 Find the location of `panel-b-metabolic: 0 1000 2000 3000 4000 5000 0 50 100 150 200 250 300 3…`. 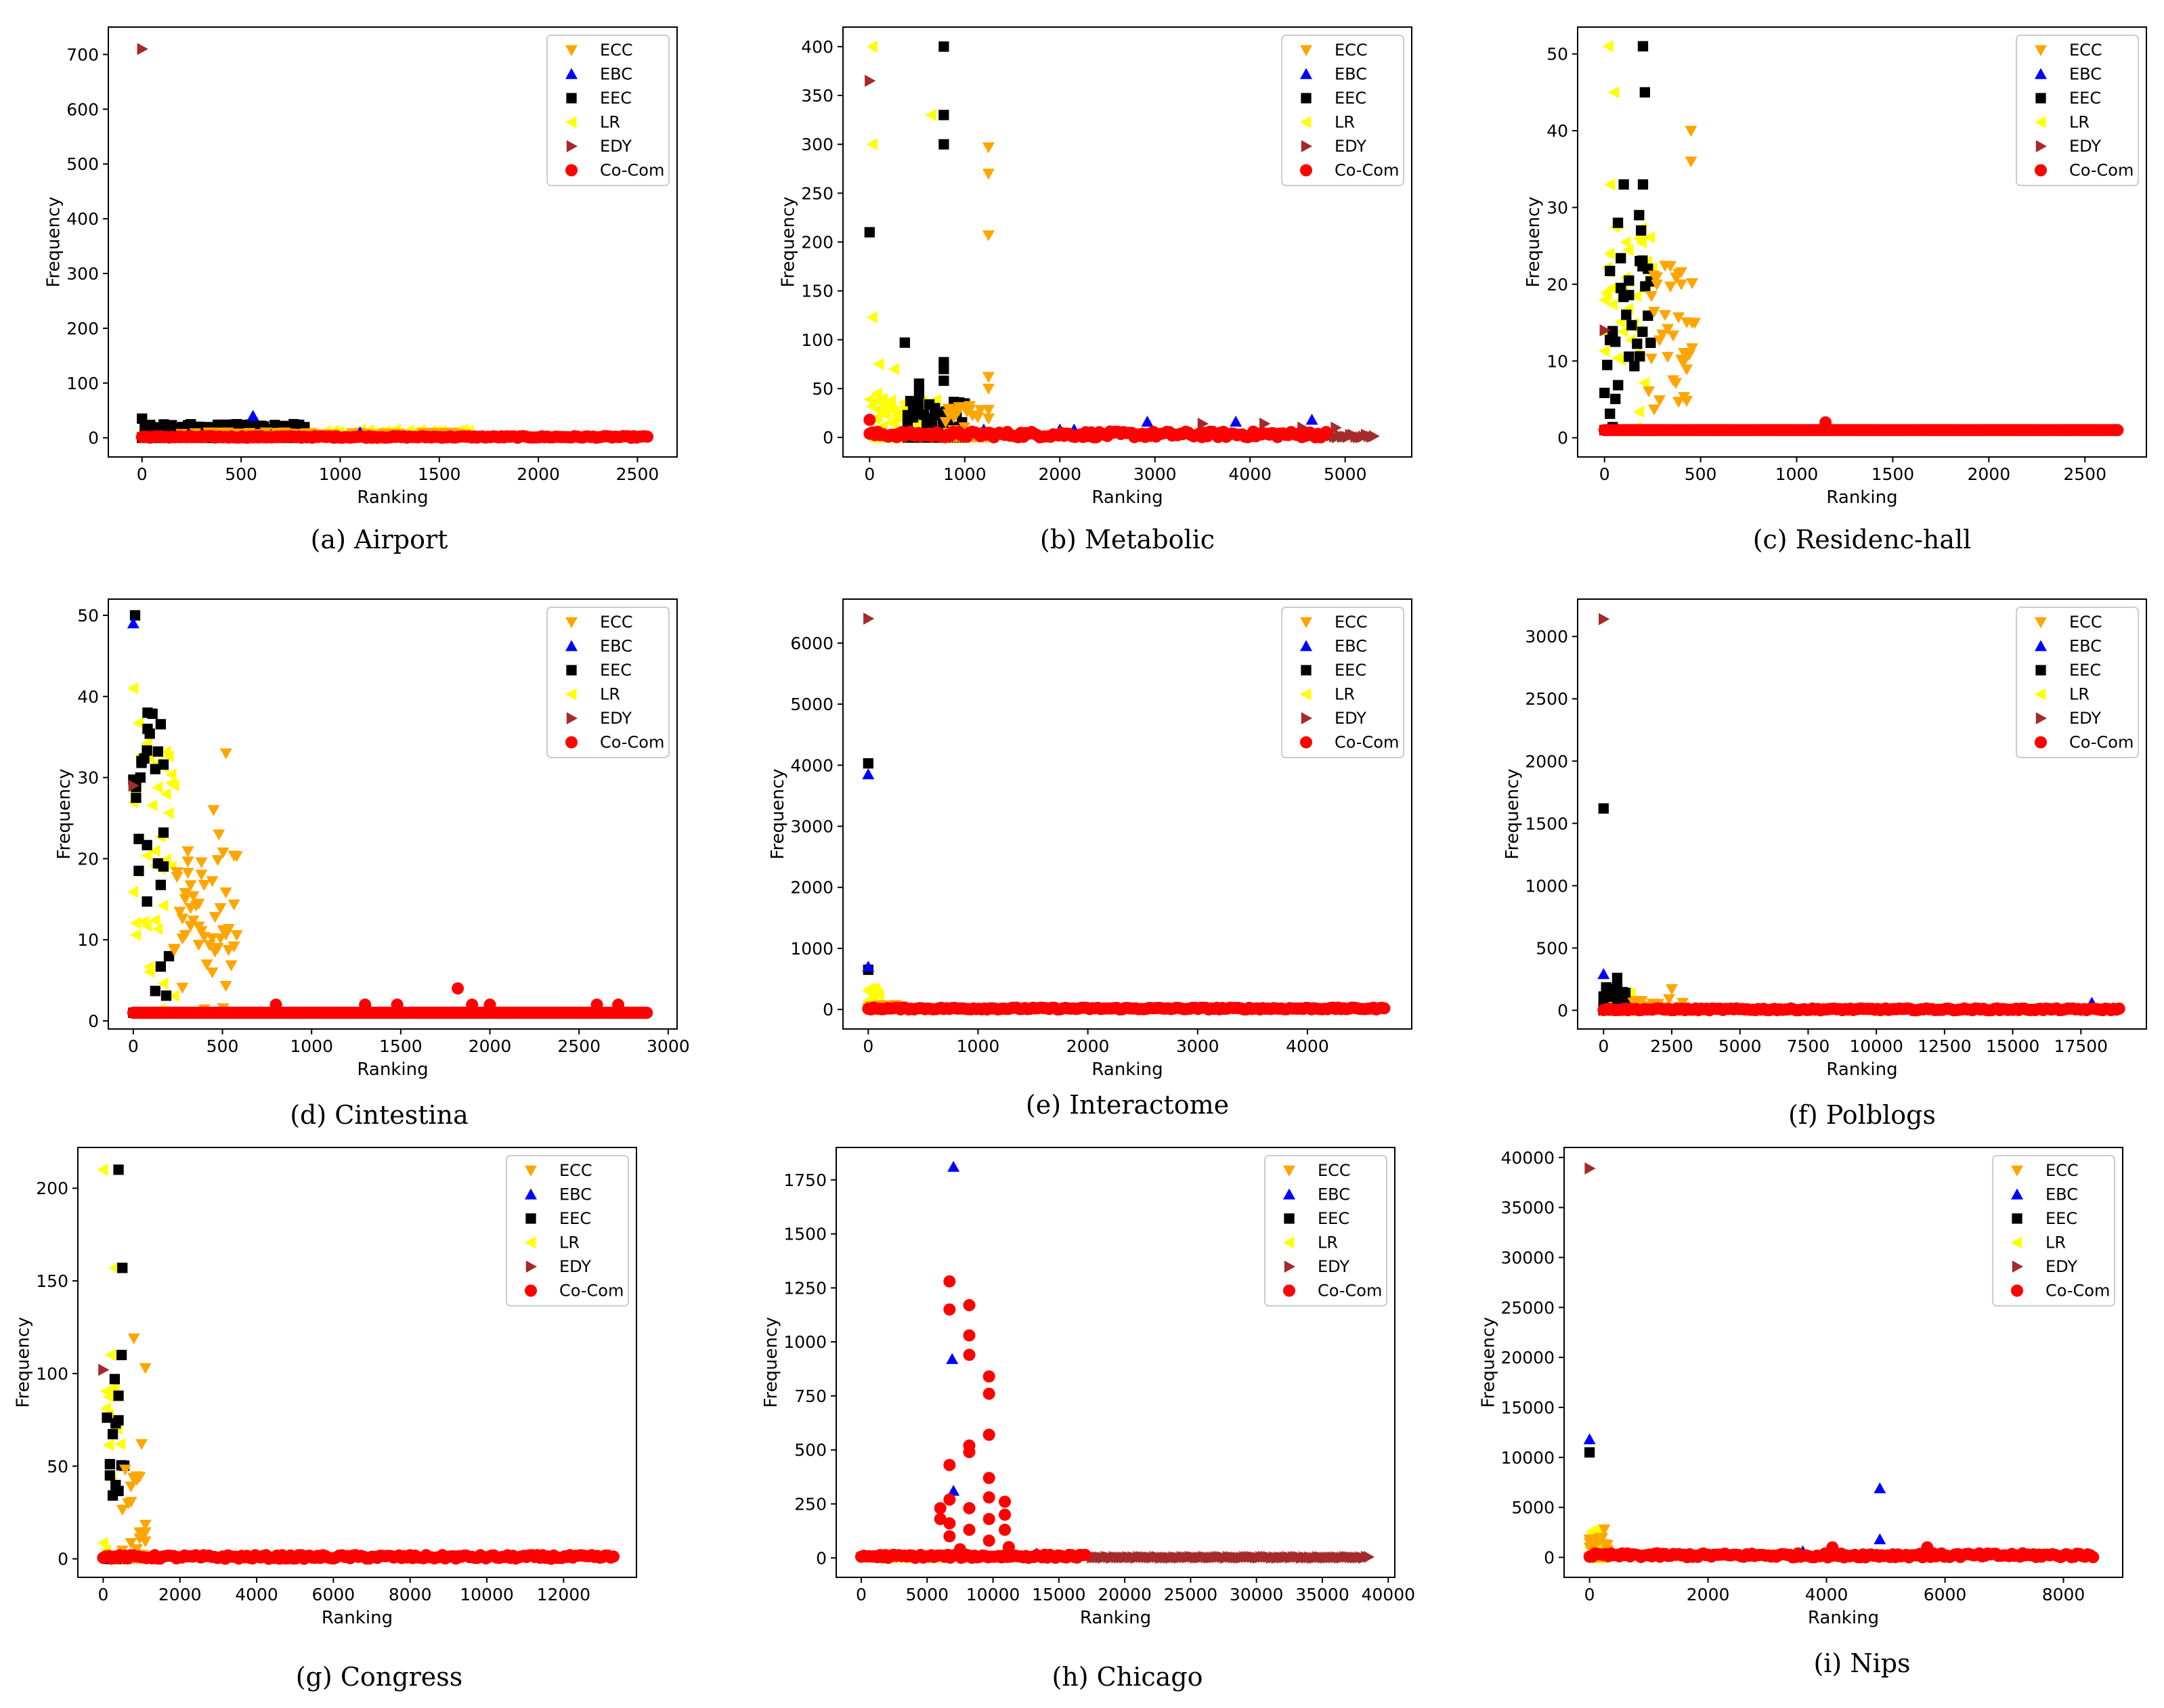

panel-b-metabolic: 0 1000 2000 3000 4000 5000 0 50 100 150 200 250 300 3… is located at coordinates (1095, 290).